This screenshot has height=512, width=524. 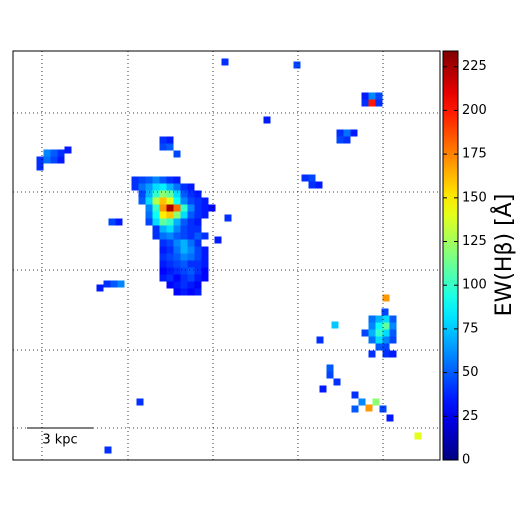 What do you see at coordinates (474, 154) in the screenshot?
I see `colorbar-tick-label: 175` at bounding box center [474, 154].